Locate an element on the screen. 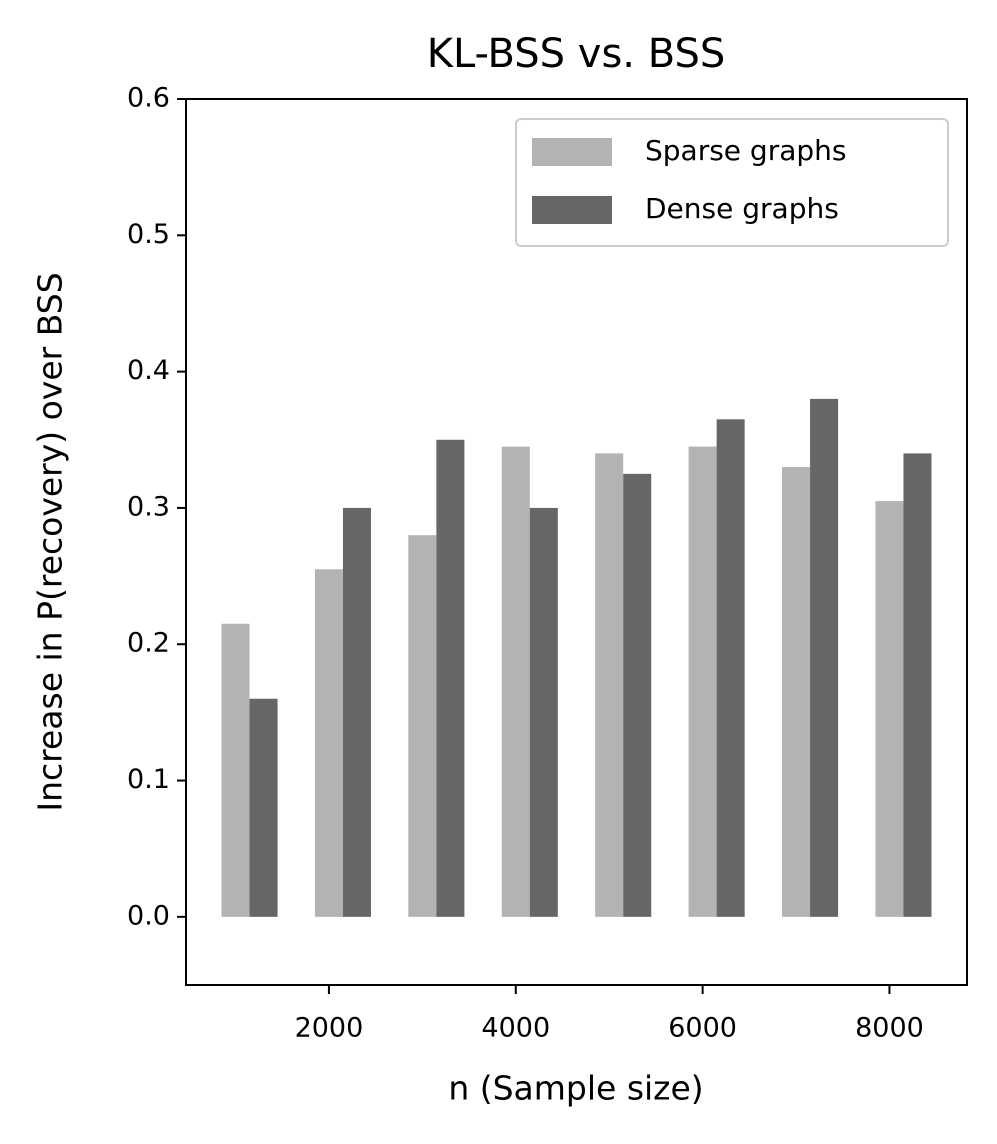  chart-title: KL-BSS vs. BSS is located at coordinates (576, 54).